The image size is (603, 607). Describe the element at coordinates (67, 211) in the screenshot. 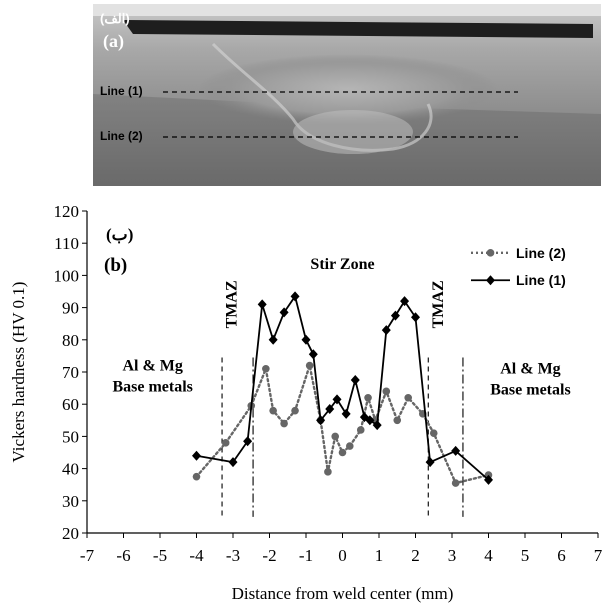

I see `y-tick-label: 120` at that location.